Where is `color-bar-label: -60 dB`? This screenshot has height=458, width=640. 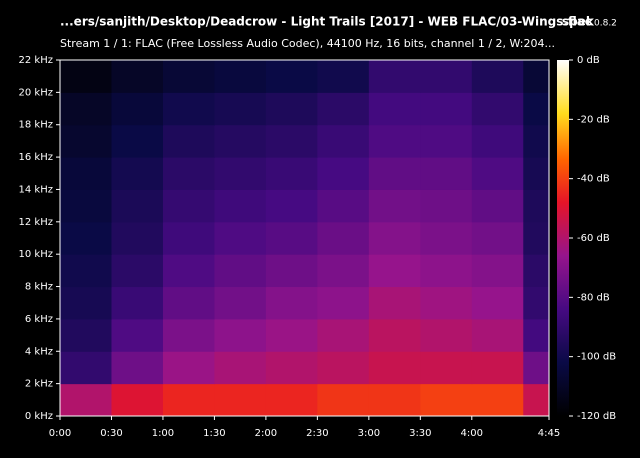 color-bar-label: -60 dB is located at coordinates (593, 238).